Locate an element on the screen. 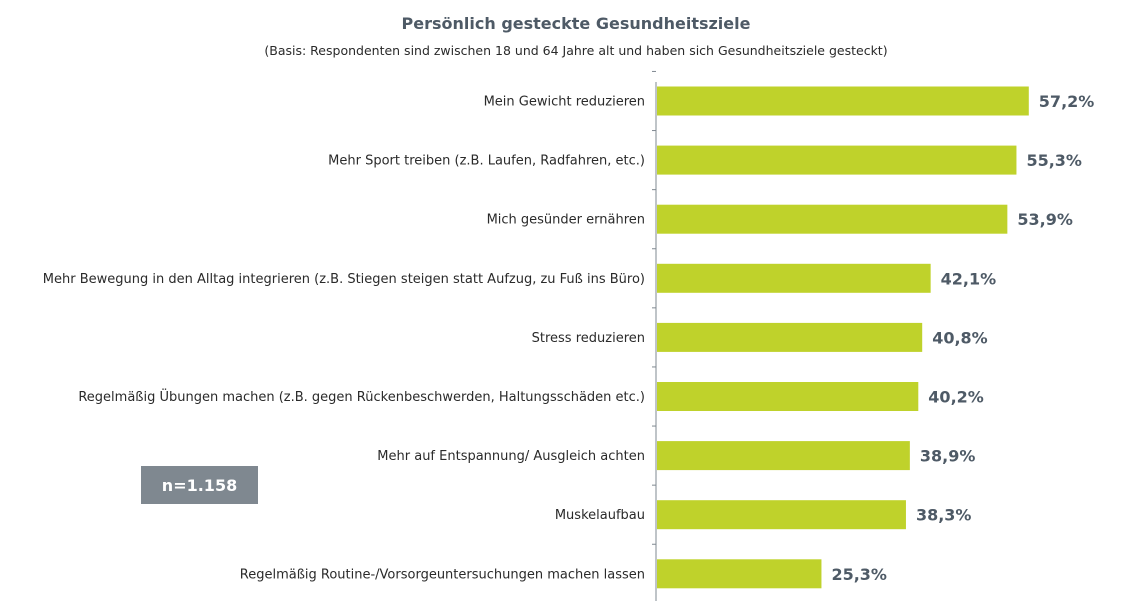  chart-title: Persönlich gesteckte Gesundheitsziele is located at coordinates (576, 23).